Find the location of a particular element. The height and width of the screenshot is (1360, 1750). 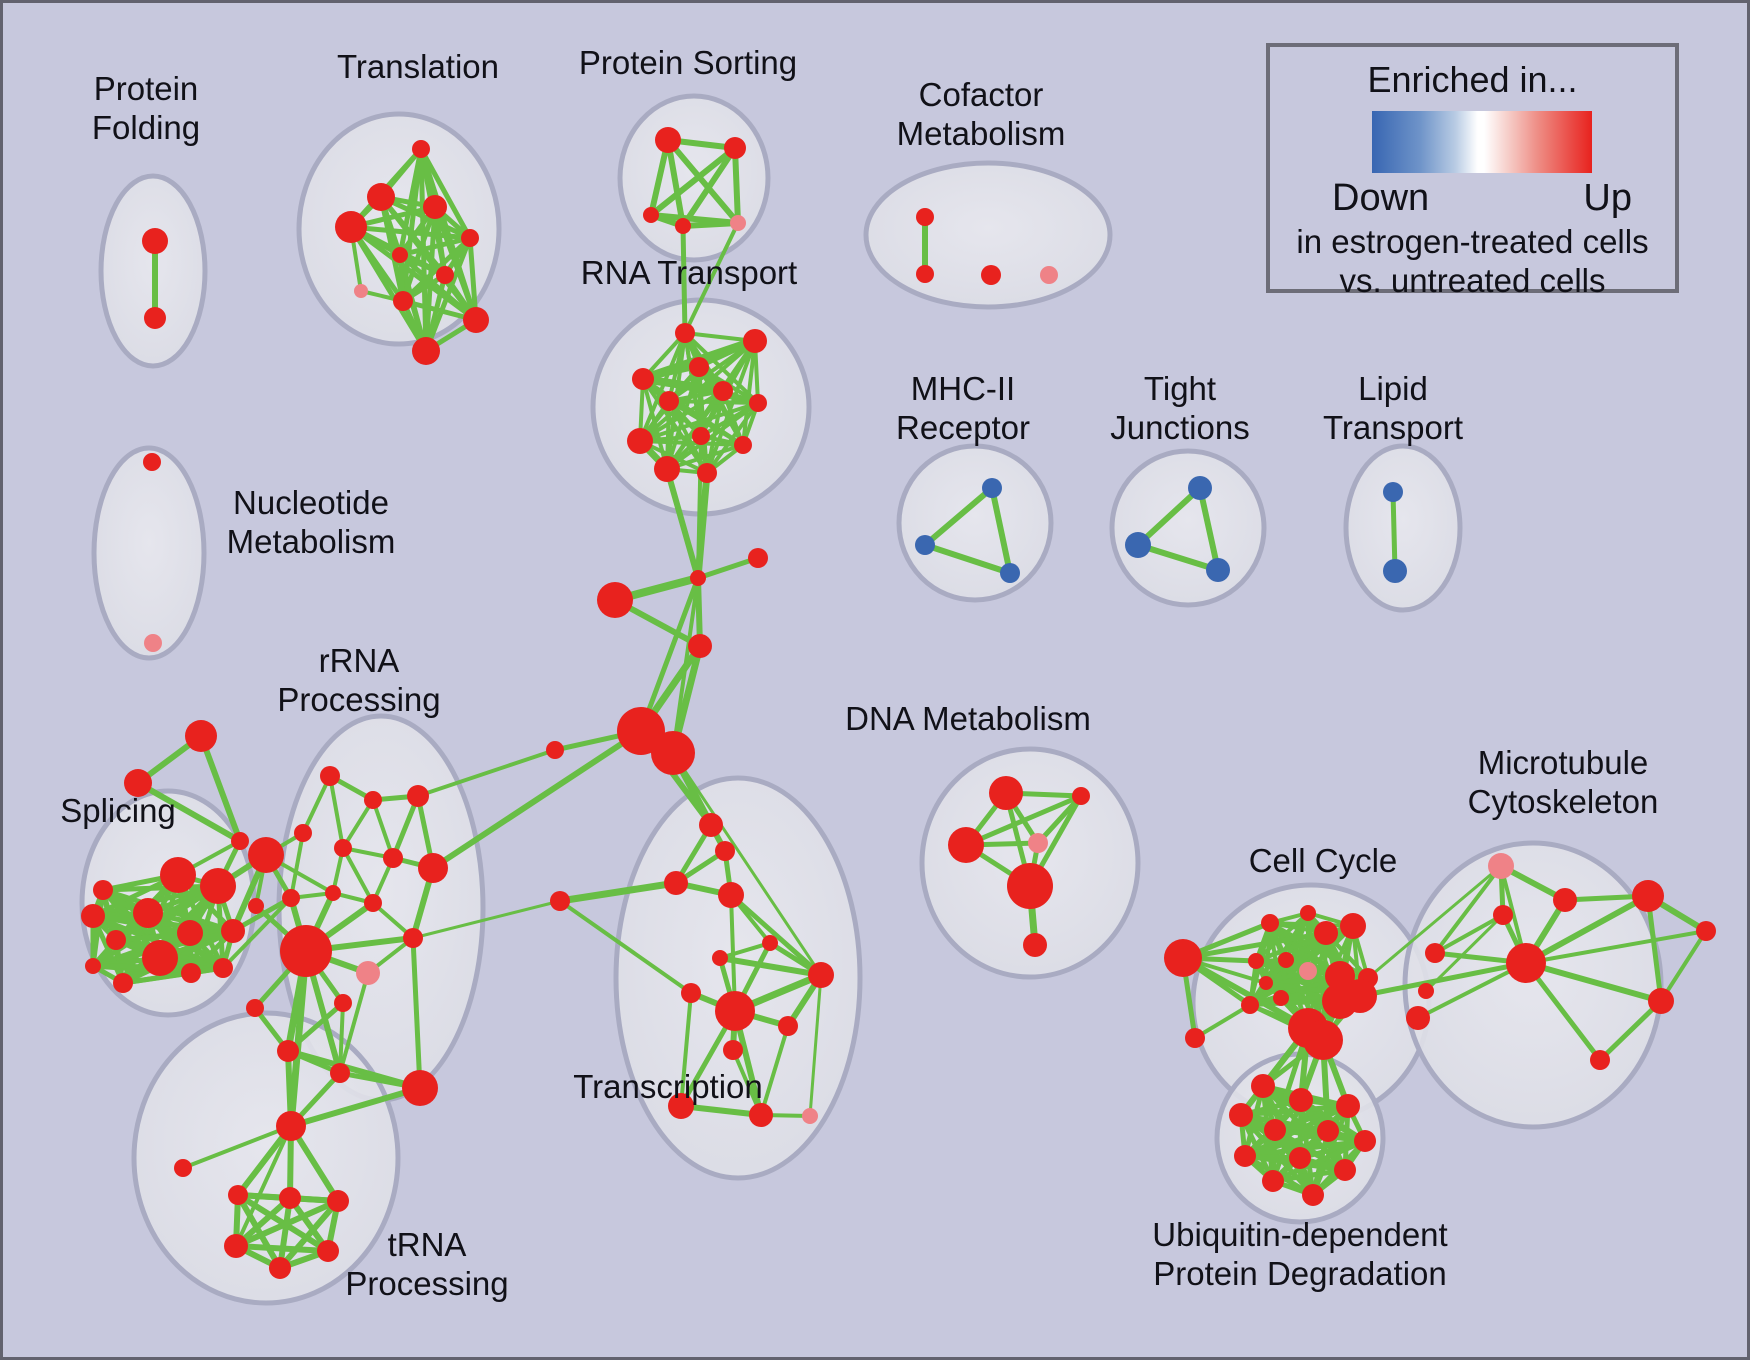

legend-up-label: Up is located at coordinates (1607, 198).